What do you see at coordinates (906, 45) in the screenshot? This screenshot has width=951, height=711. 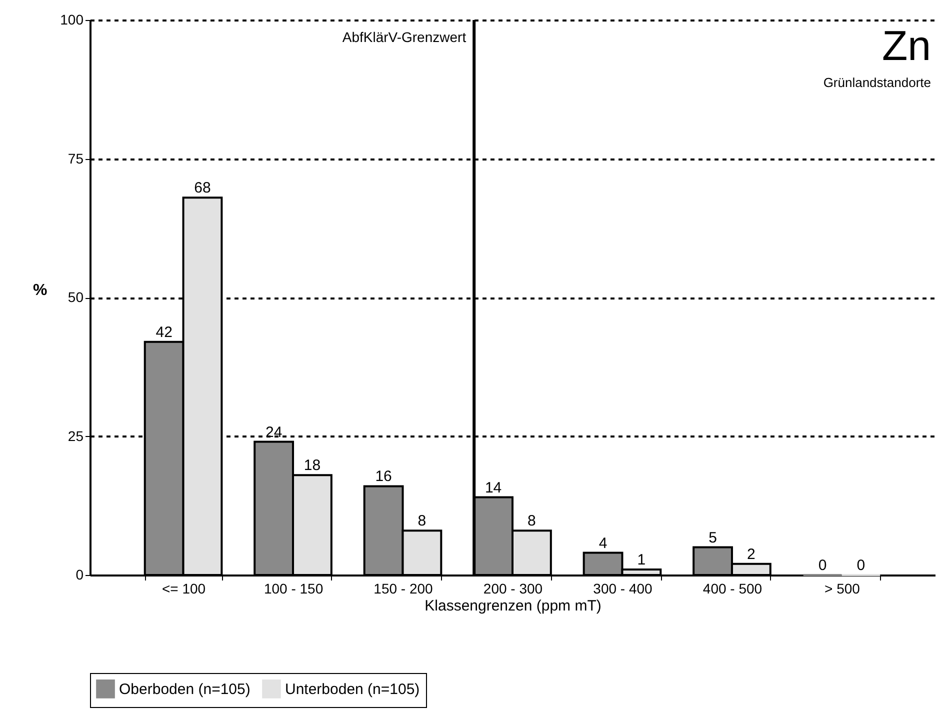 I see `chart-title: Zn` at bounding box center [906, 45].